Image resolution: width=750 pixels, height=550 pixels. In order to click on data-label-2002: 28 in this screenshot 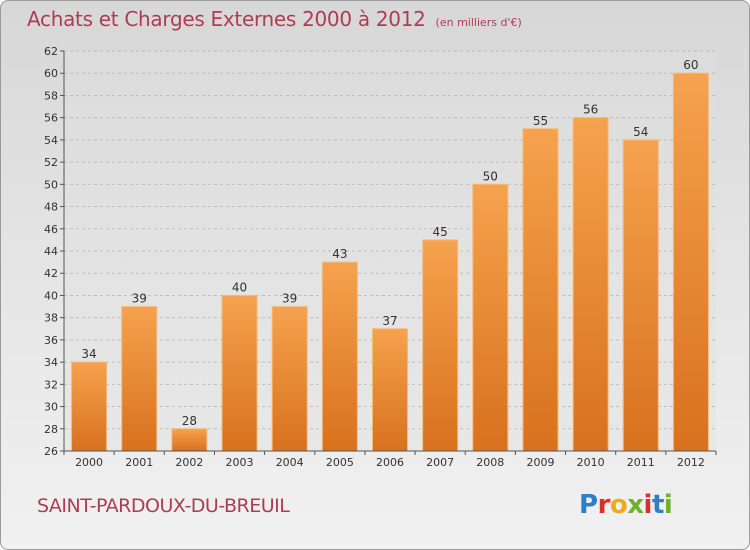, I will do `click(189, 421)`.